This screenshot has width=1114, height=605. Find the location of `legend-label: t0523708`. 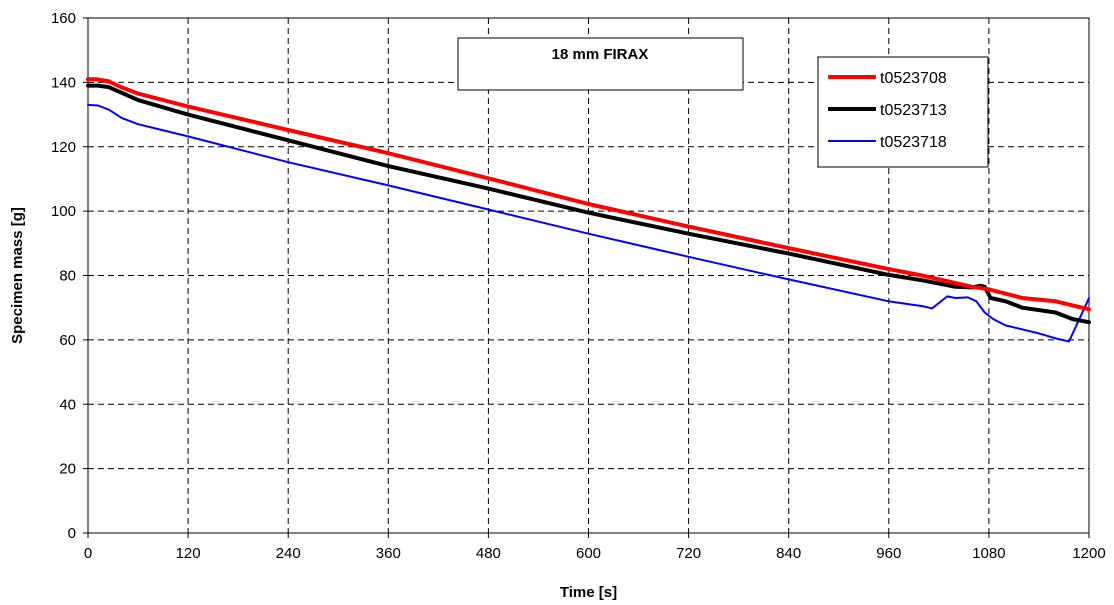

legend-label: t0523708 is located at coordinates (913, 78).